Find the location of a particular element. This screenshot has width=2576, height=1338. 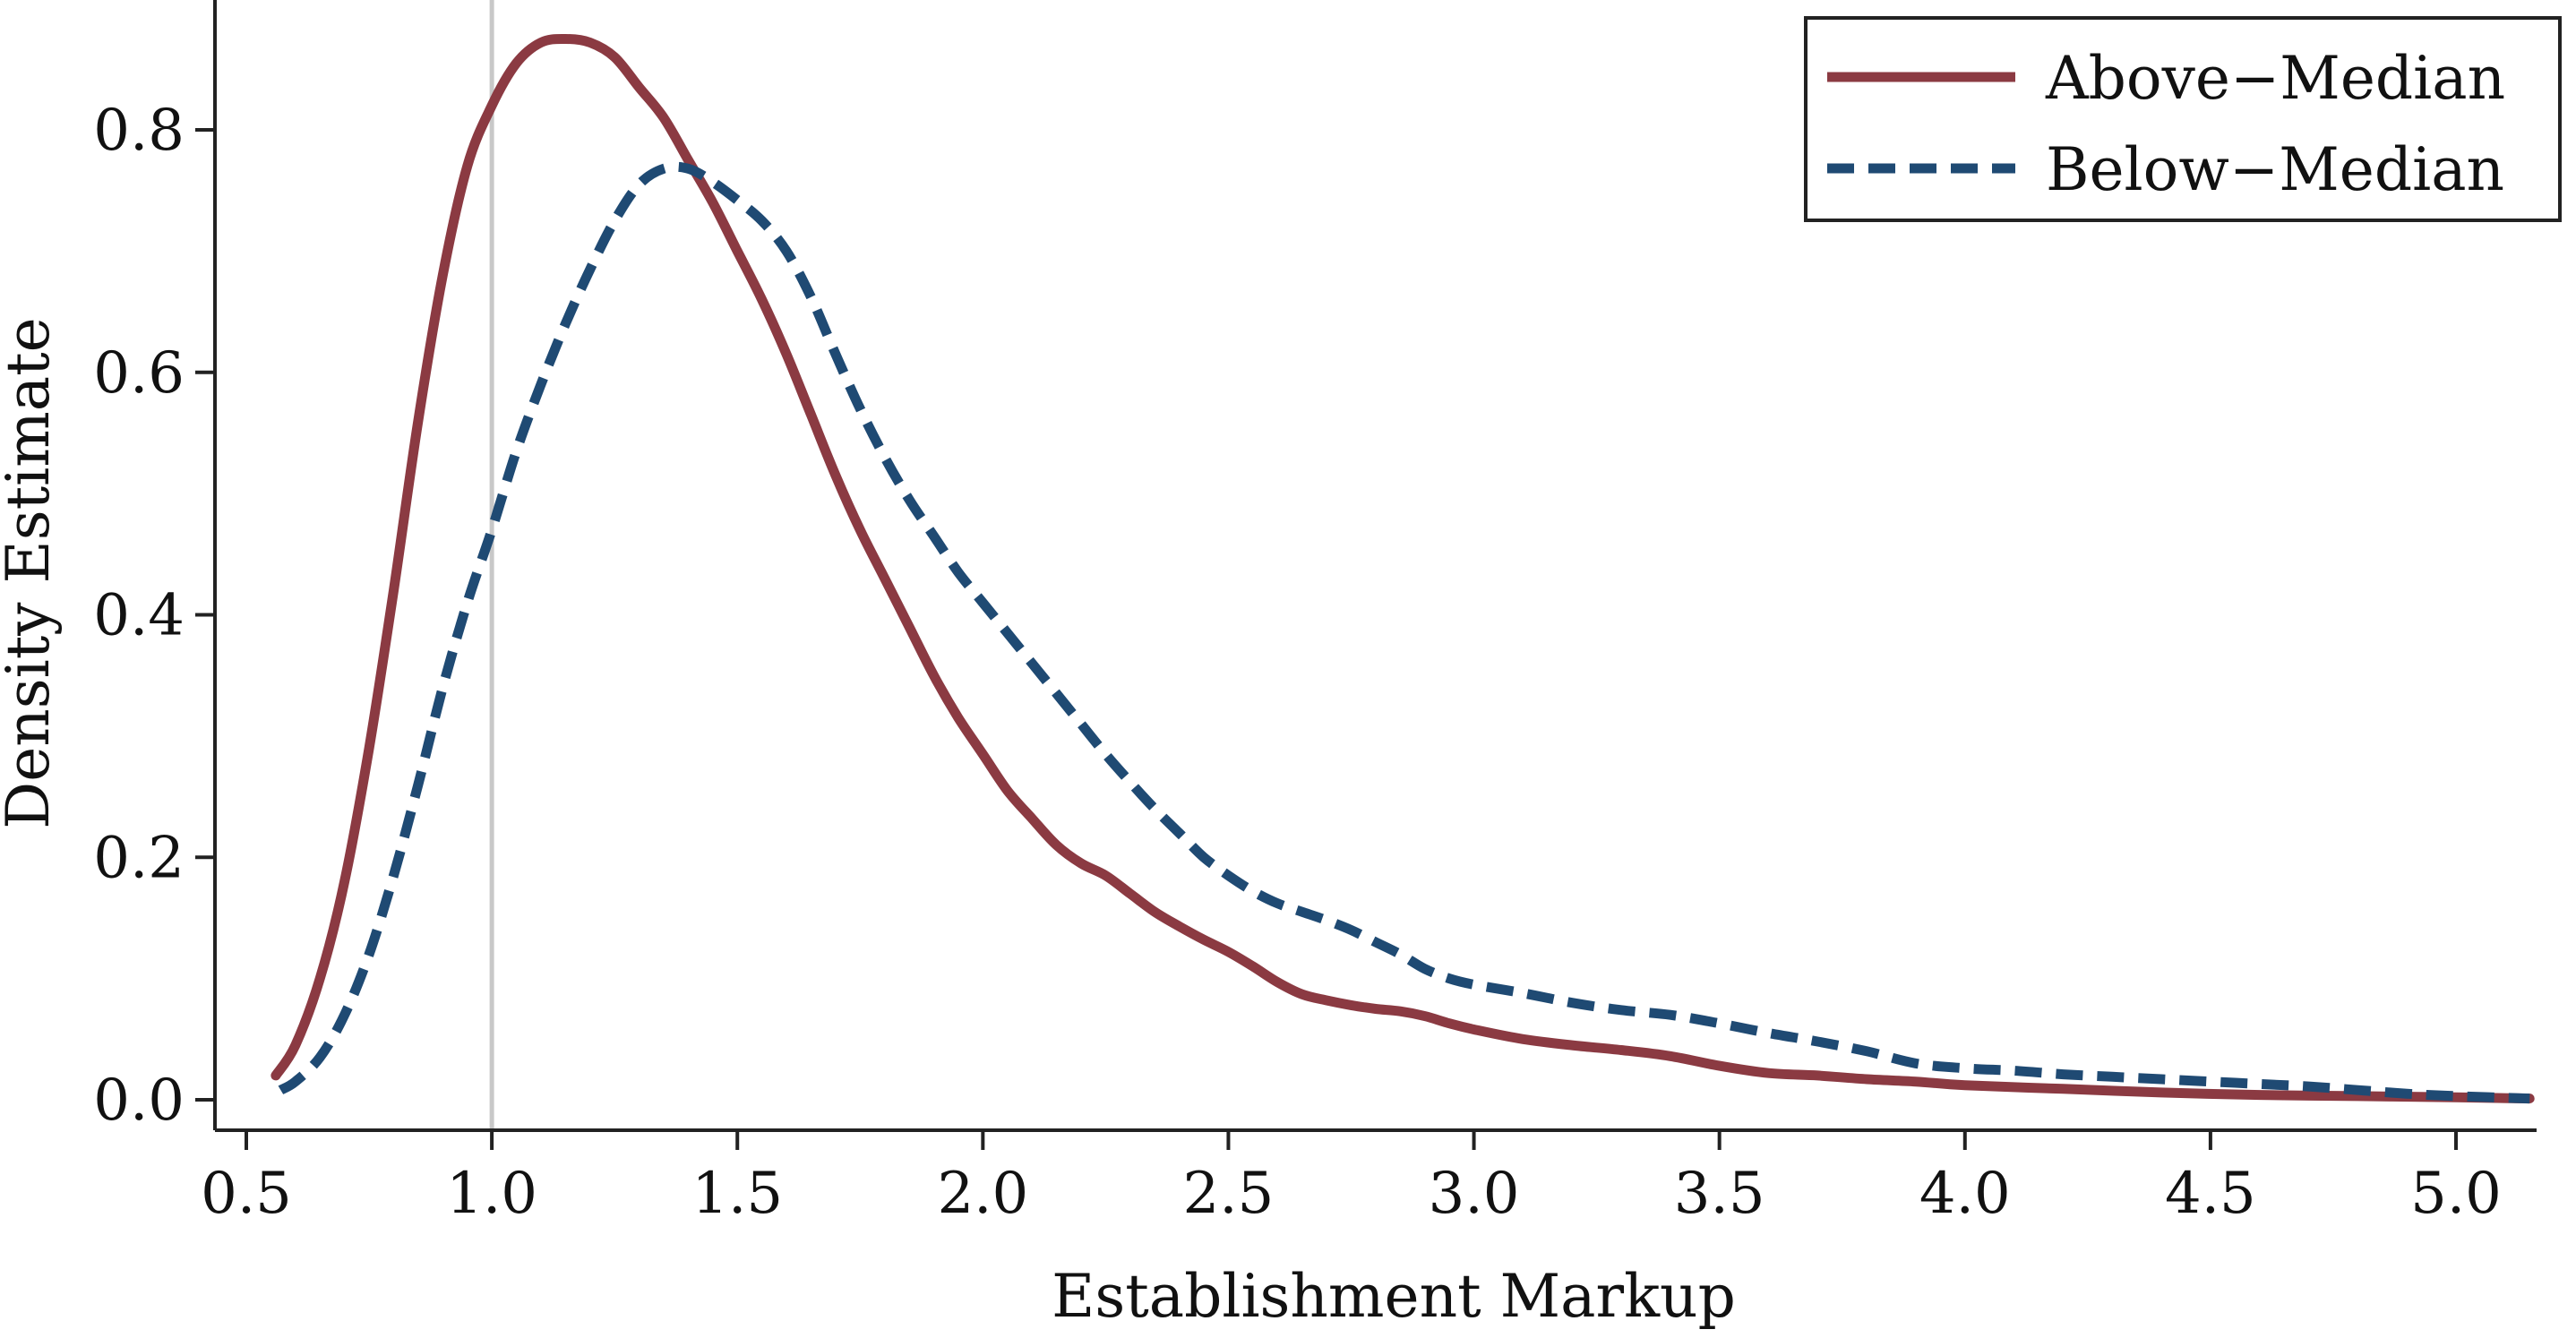

x-tick-label: 5.0 is located at coordinates (2456, 1194).